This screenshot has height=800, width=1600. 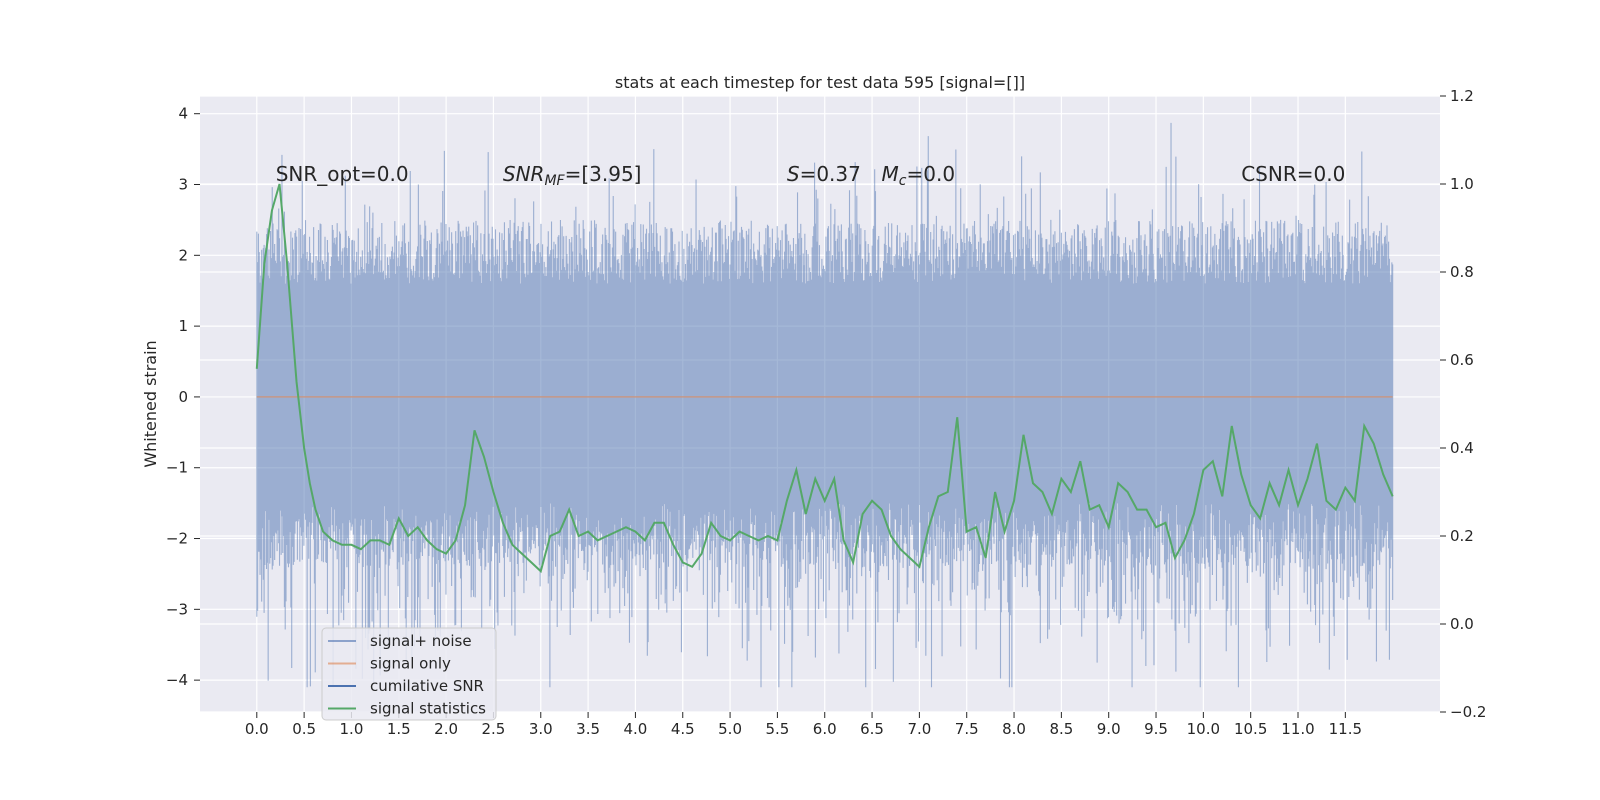 What do you see at coordinates (1345, 729) in the screenshot?
I see `x-tick-label: 11.5` at bounding box center [1345, 729].